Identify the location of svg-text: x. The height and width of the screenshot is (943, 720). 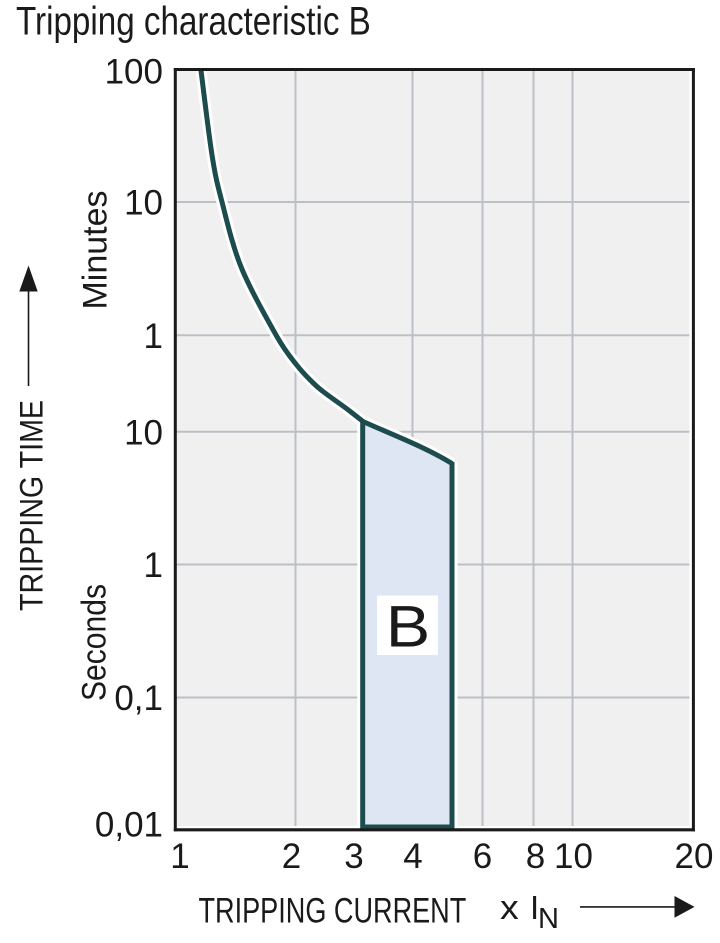
(509, 908).